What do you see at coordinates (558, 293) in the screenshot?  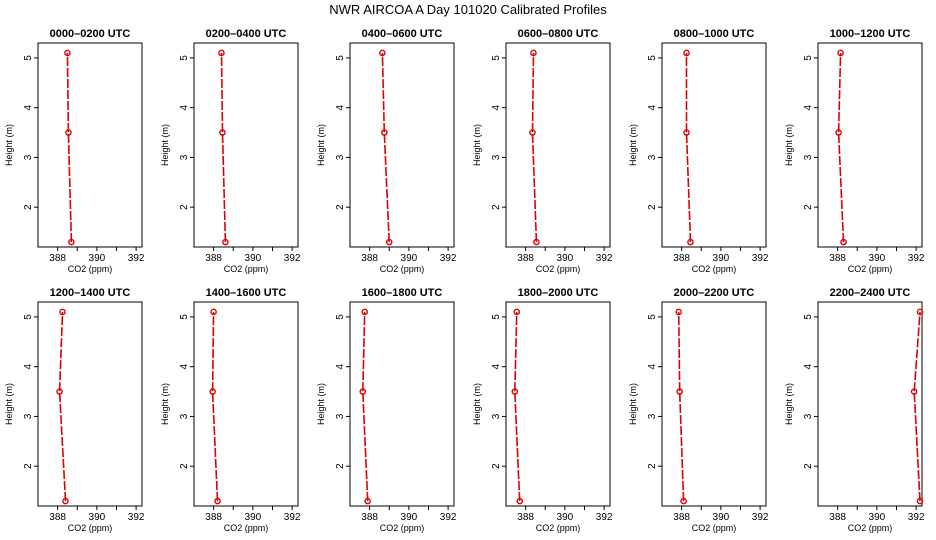 I see `panel-title: 1800–2000 UTC` at bounding box center [558, 293].